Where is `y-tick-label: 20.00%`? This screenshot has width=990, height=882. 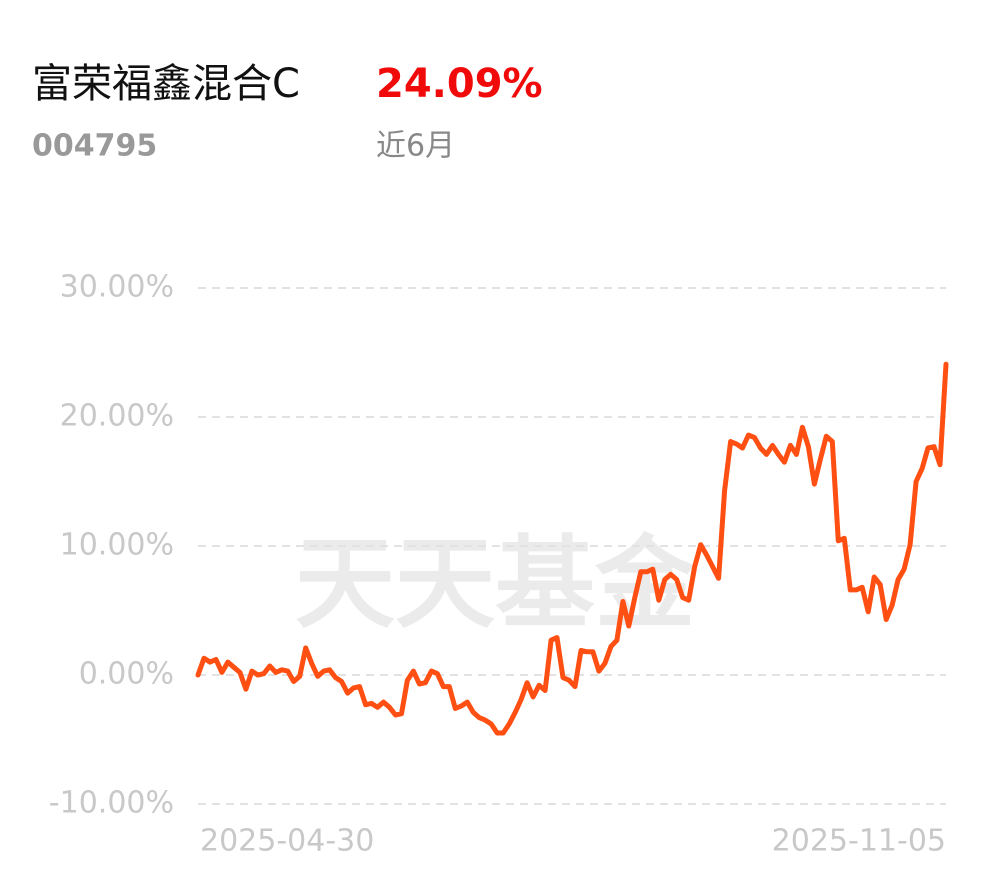
y-tick-label: 20.00% is located at coordinates (117, 416).